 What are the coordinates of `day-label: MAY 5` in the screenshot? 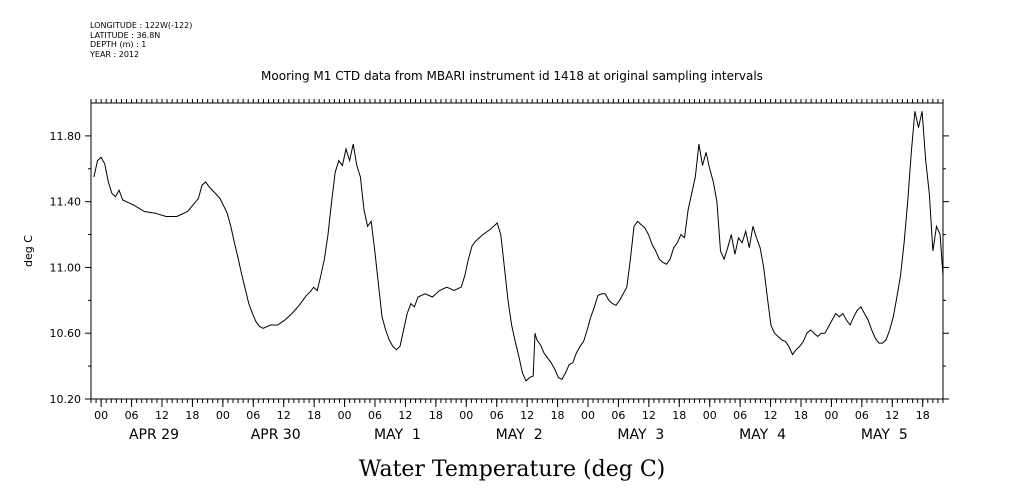 It's located at (884, 435).